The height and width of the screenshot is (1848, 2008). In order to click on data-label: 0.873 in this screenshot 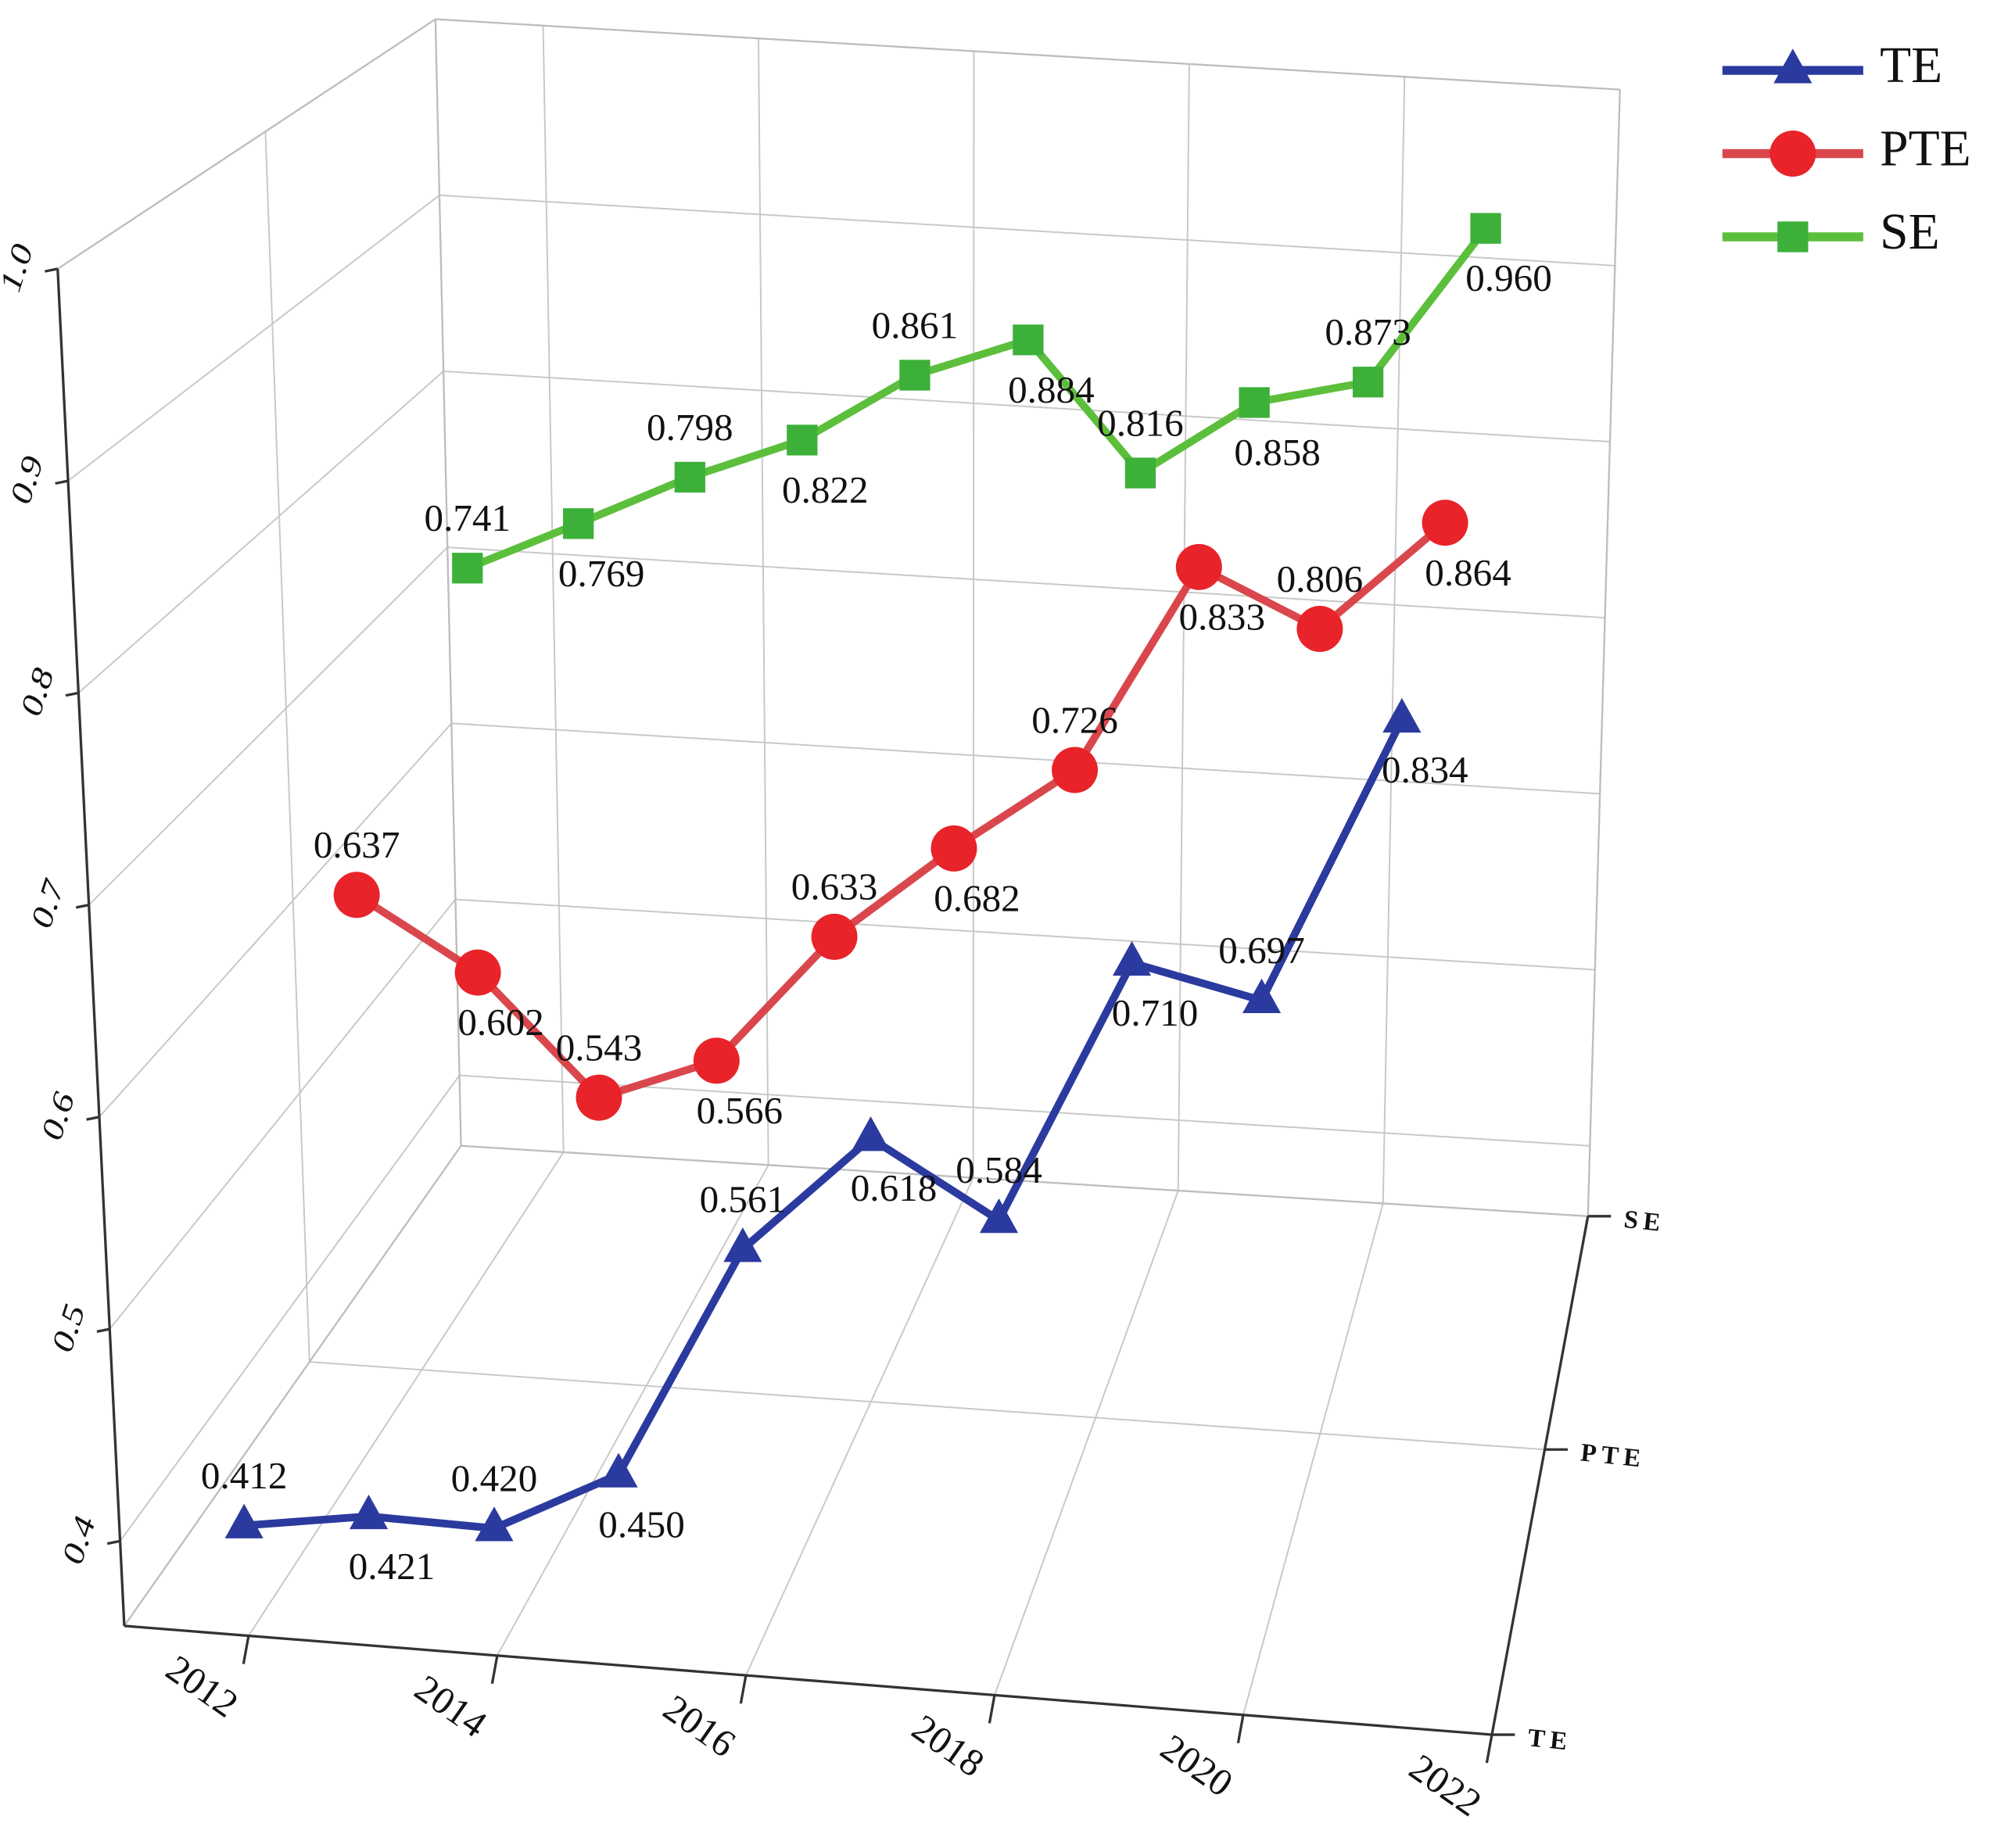, I will do `click(1368, 331)`.